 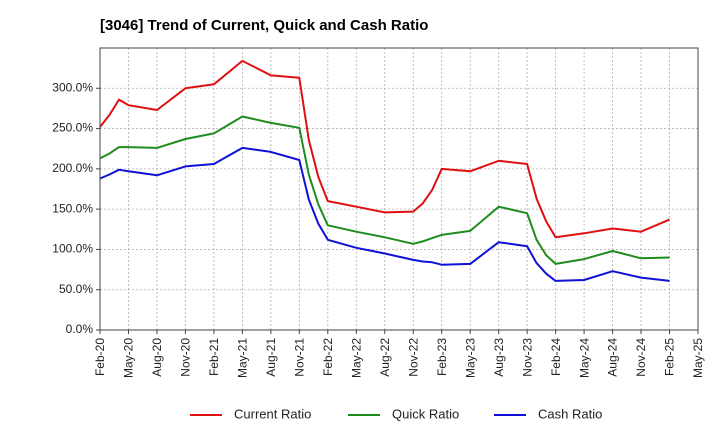 I want to click on x-tick-label: Nov-21, so click(x=300, y=357).